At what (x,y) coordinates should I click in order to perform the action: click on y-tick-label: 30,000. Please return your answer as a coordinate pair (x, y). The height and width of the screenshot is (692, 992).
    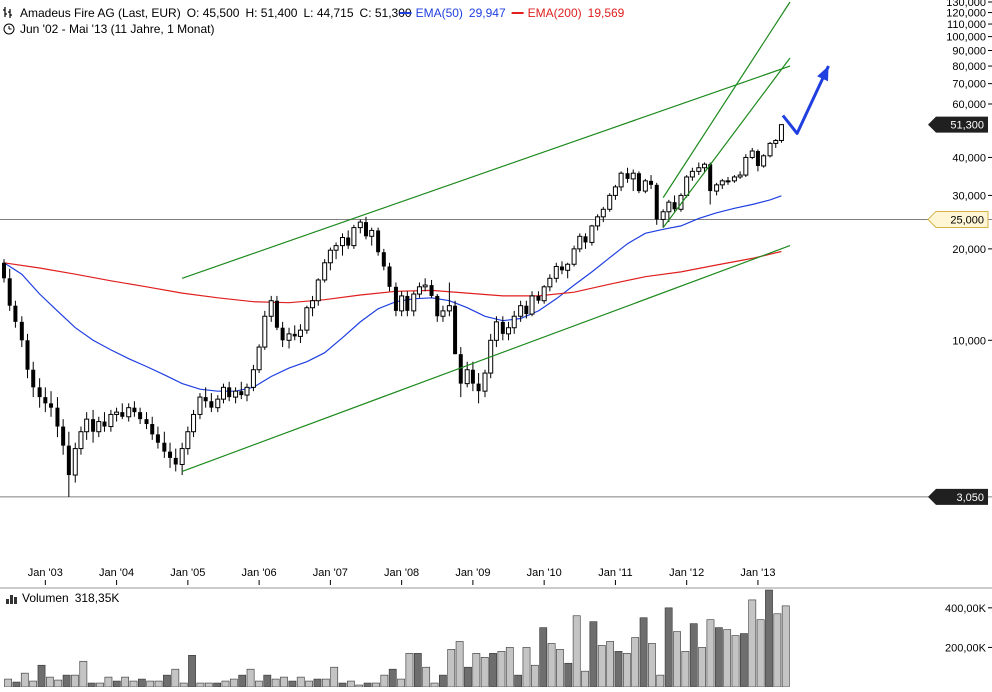
    Looking at the image, I should click on (969, 196).